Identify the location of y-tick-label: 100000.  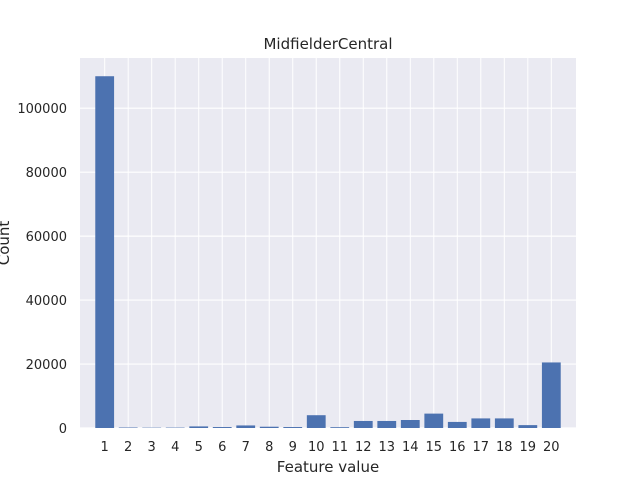
(42, 109).